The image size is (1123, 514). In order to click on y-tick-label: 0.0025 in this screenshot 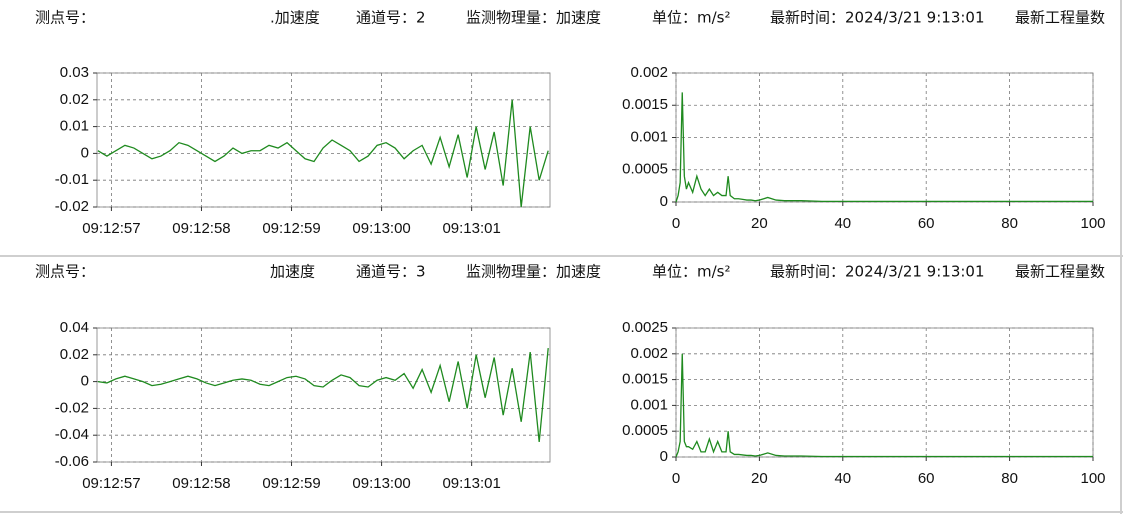, I will do `click(645, 327)`.